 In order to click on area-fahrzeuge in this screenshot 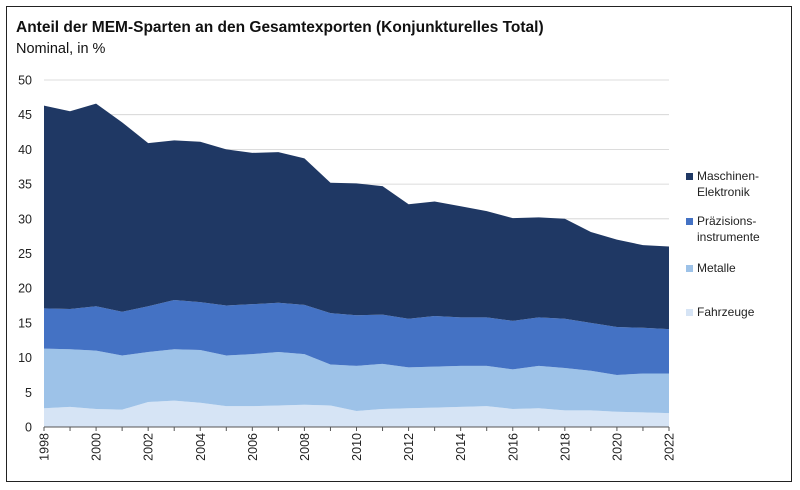, I will do `click(356, 413)`.